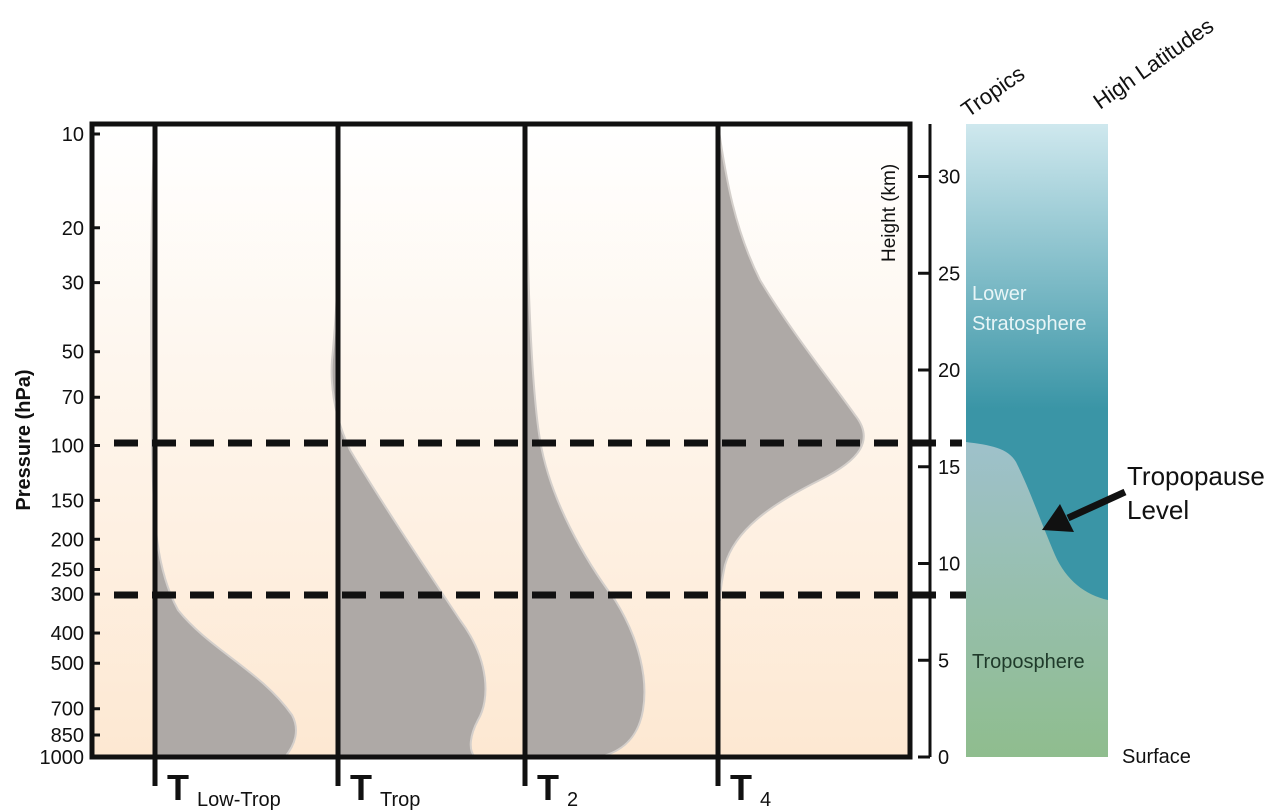 This screenshot has width=1281, height=810. Describe the element at coordinates (73, 398) in the screenshot. I see `pressure-tick-label: 70` at that location.